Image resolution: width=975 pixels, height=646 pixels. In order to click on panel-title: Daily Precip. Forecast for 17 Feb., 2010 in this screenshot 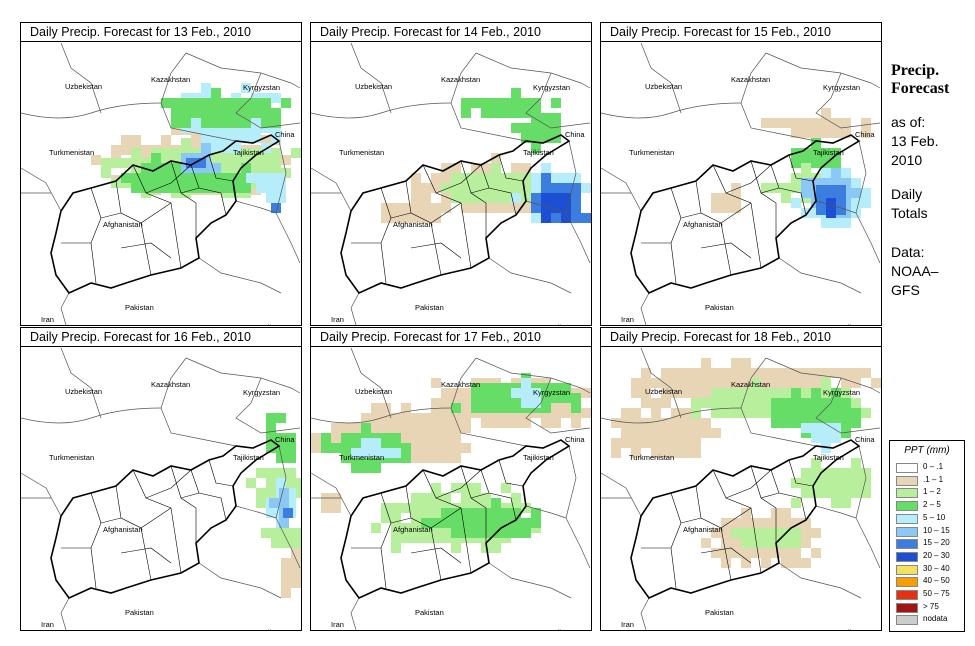, I will do `click(451, 337)`.